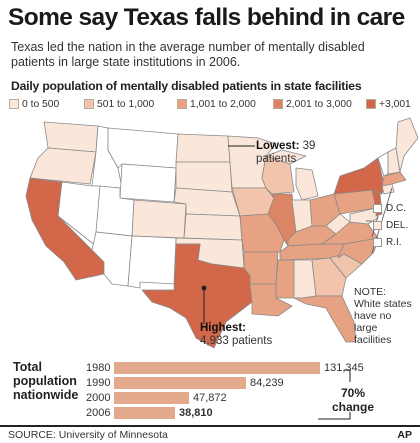  Describe the element at coordinates (344, 367) in the screenshot. I see `bar-value-1980: 131,345` at that location.